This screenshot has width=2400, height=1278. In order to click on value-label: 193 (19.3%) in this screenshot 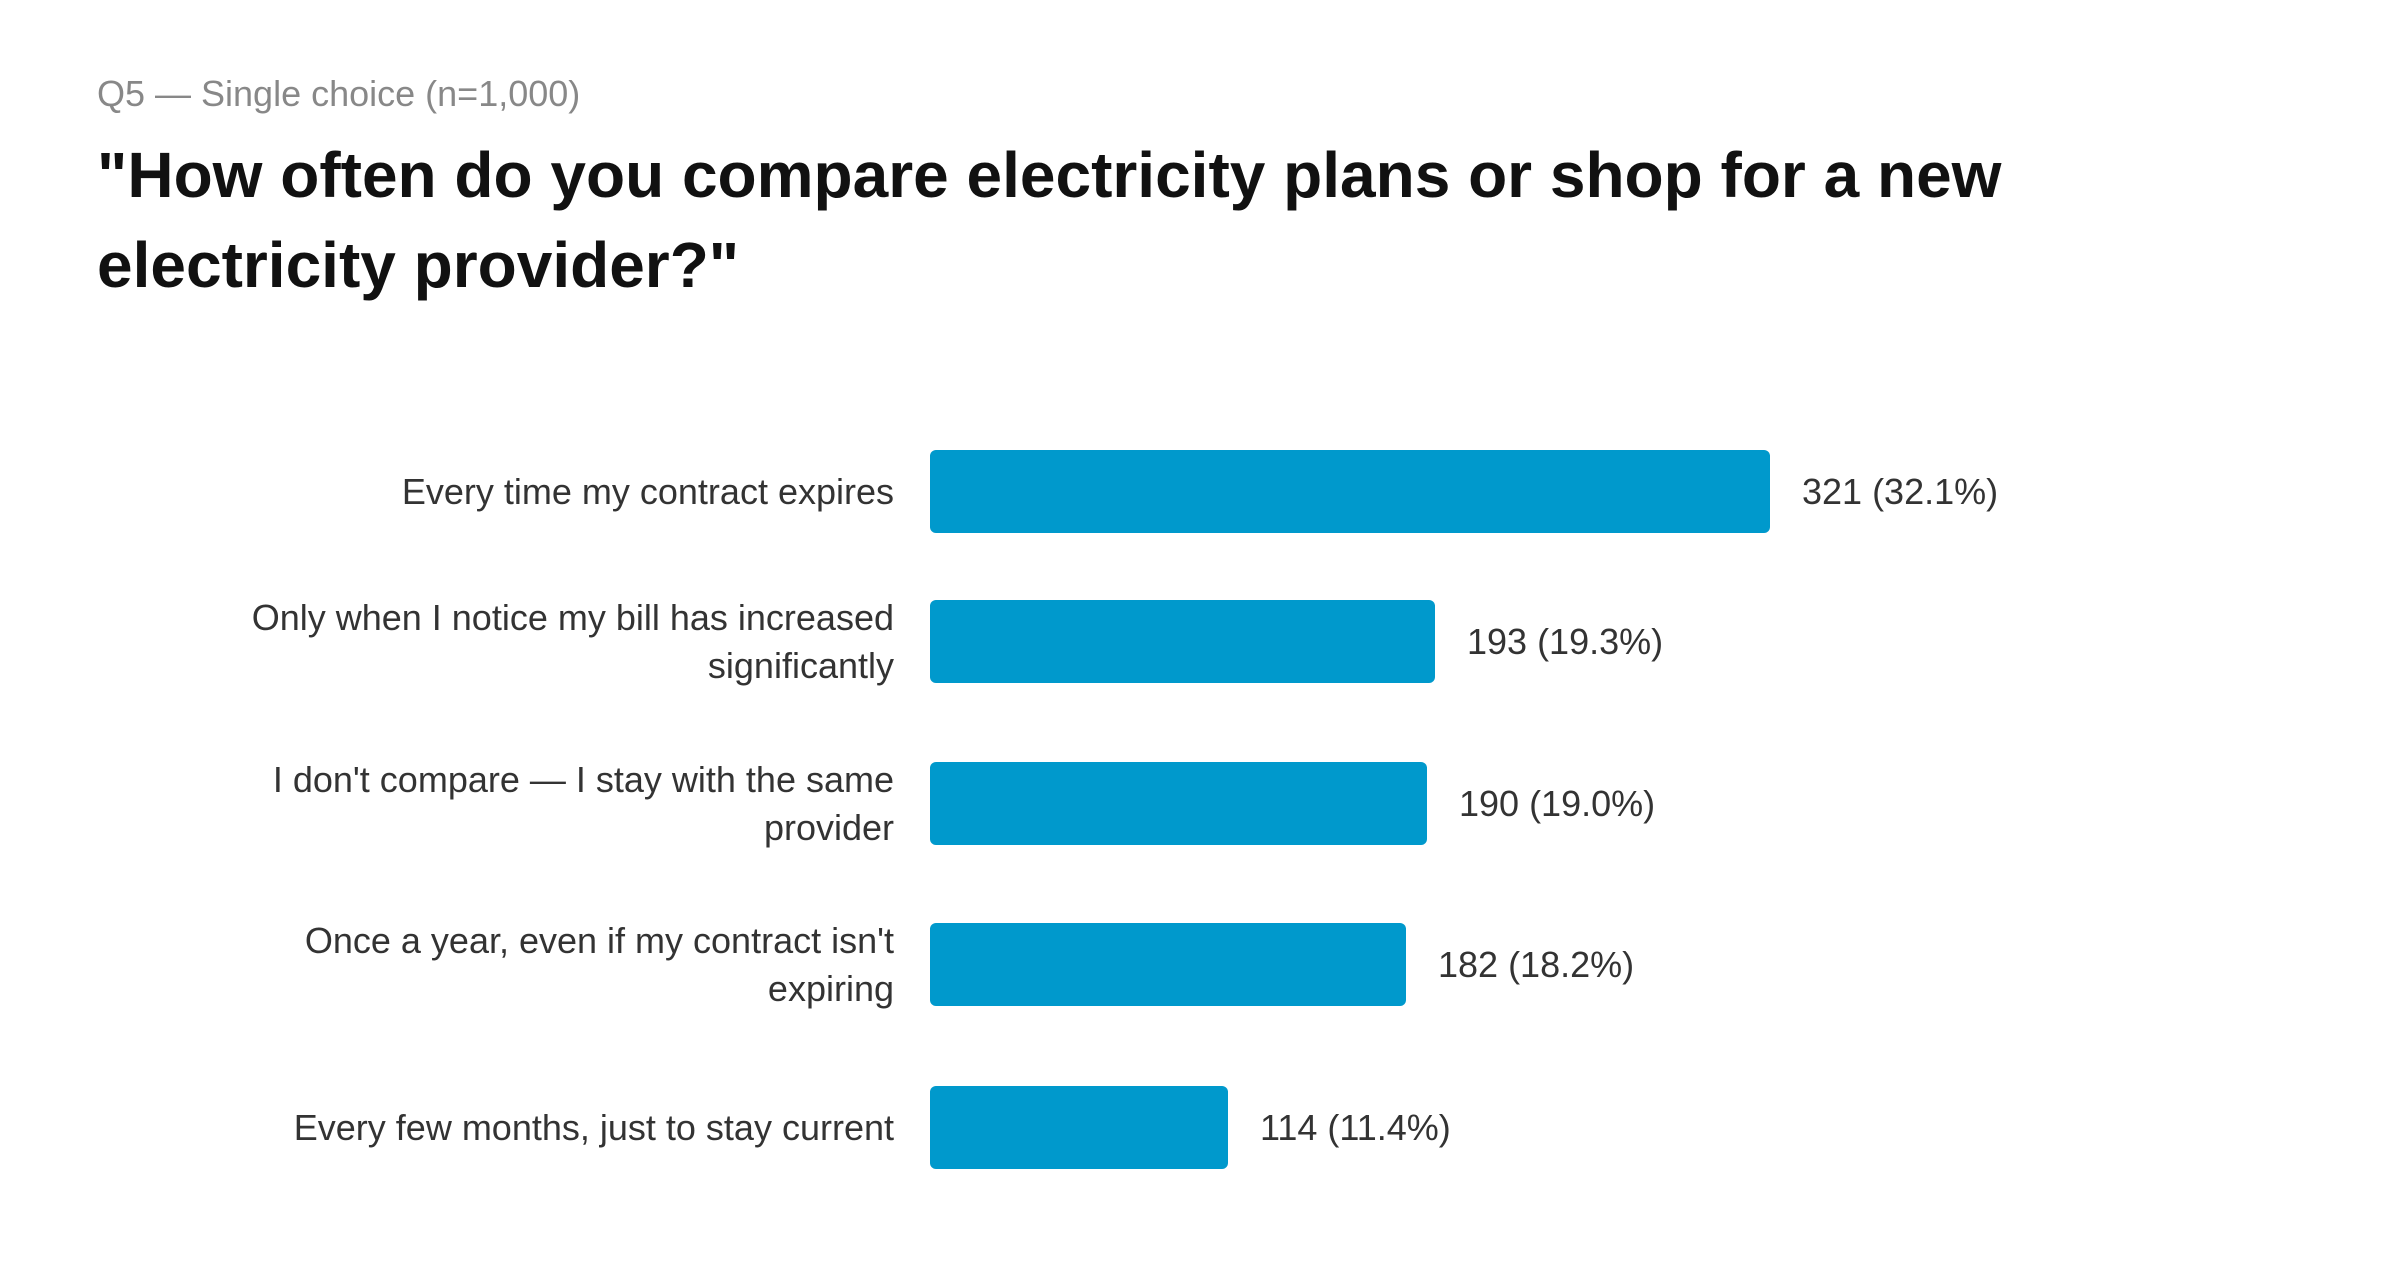, I will do `click(1565, 641)`.